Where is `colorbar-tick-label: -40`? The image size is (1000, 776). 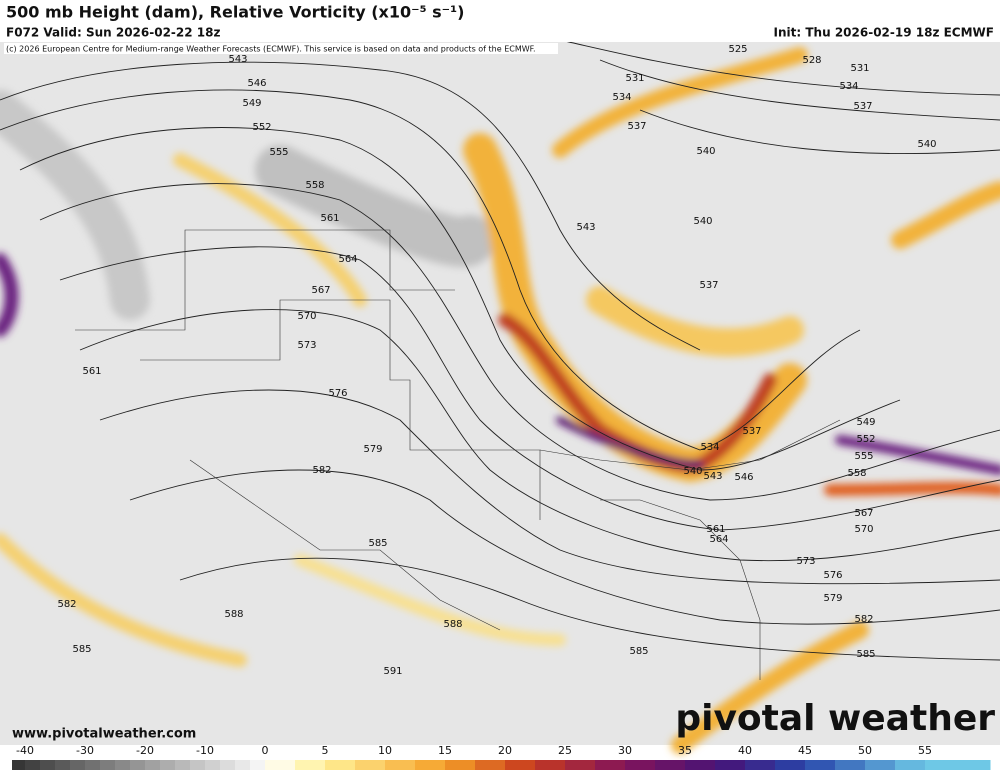 colorbar-tick-label: -40 is located at coordinates (25, 750).